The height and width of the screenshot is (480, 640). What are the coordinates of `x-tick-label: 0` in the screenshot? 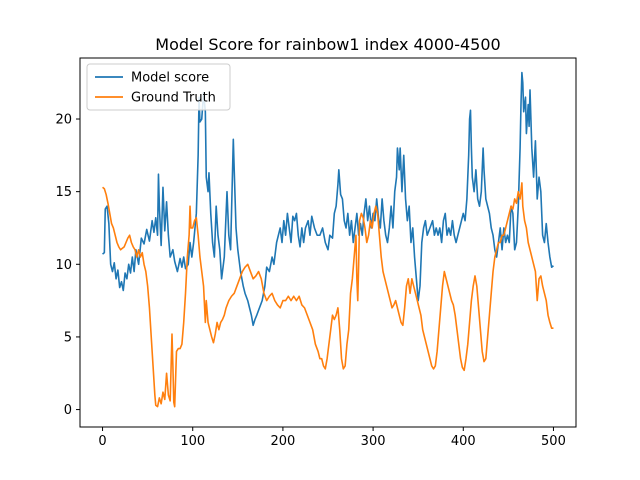 It's located at (102, 441).